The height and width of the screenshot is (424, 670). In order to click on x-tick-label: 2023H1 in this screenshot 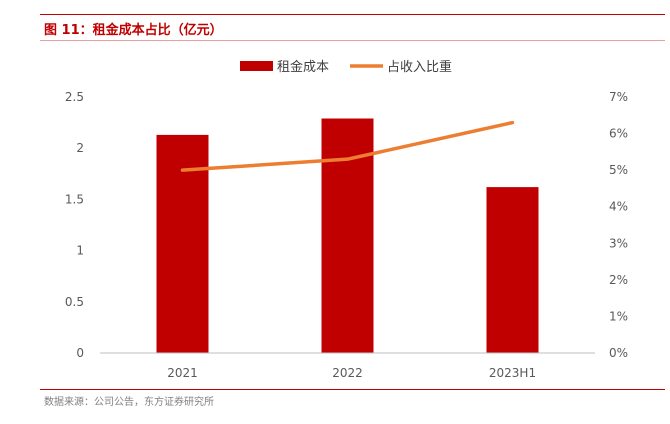, I will do `click(512, 373)`.